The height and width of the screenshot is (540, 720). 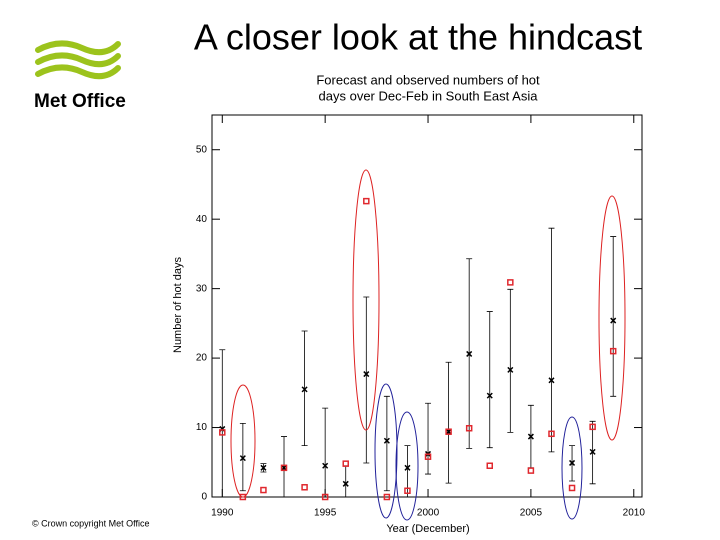 I want to click on y-tick-label: 30, so click(x=202, y=288).